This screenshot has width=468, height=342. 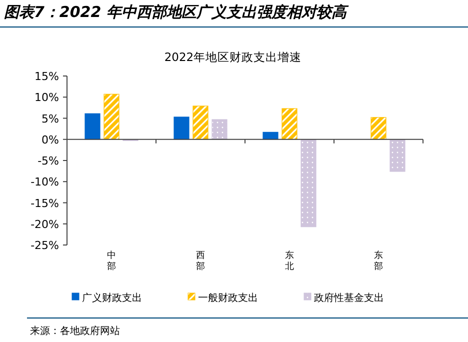 I want to click on source-note: 来源：各地政府网站, so click(x=75, y=331).